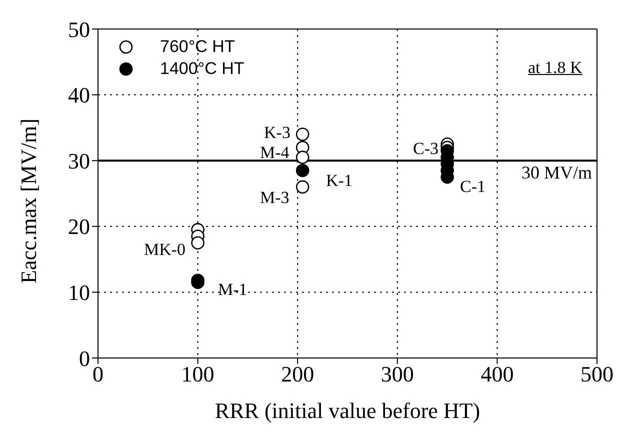  I want to click on y-tick-label: 10, so click(79, 293).